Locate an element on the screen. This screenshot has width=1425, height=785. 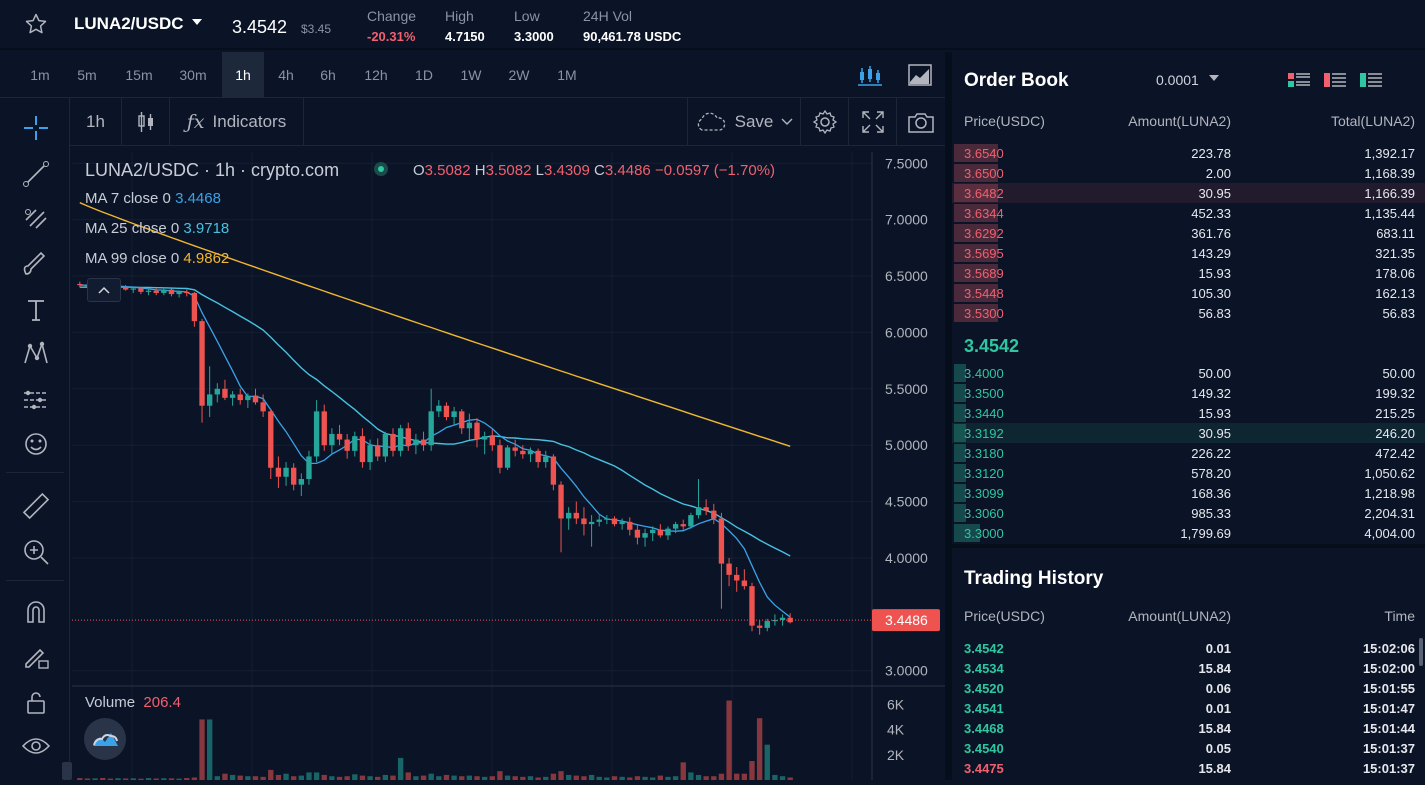
panel-divider is located at coordinates (948, 416).